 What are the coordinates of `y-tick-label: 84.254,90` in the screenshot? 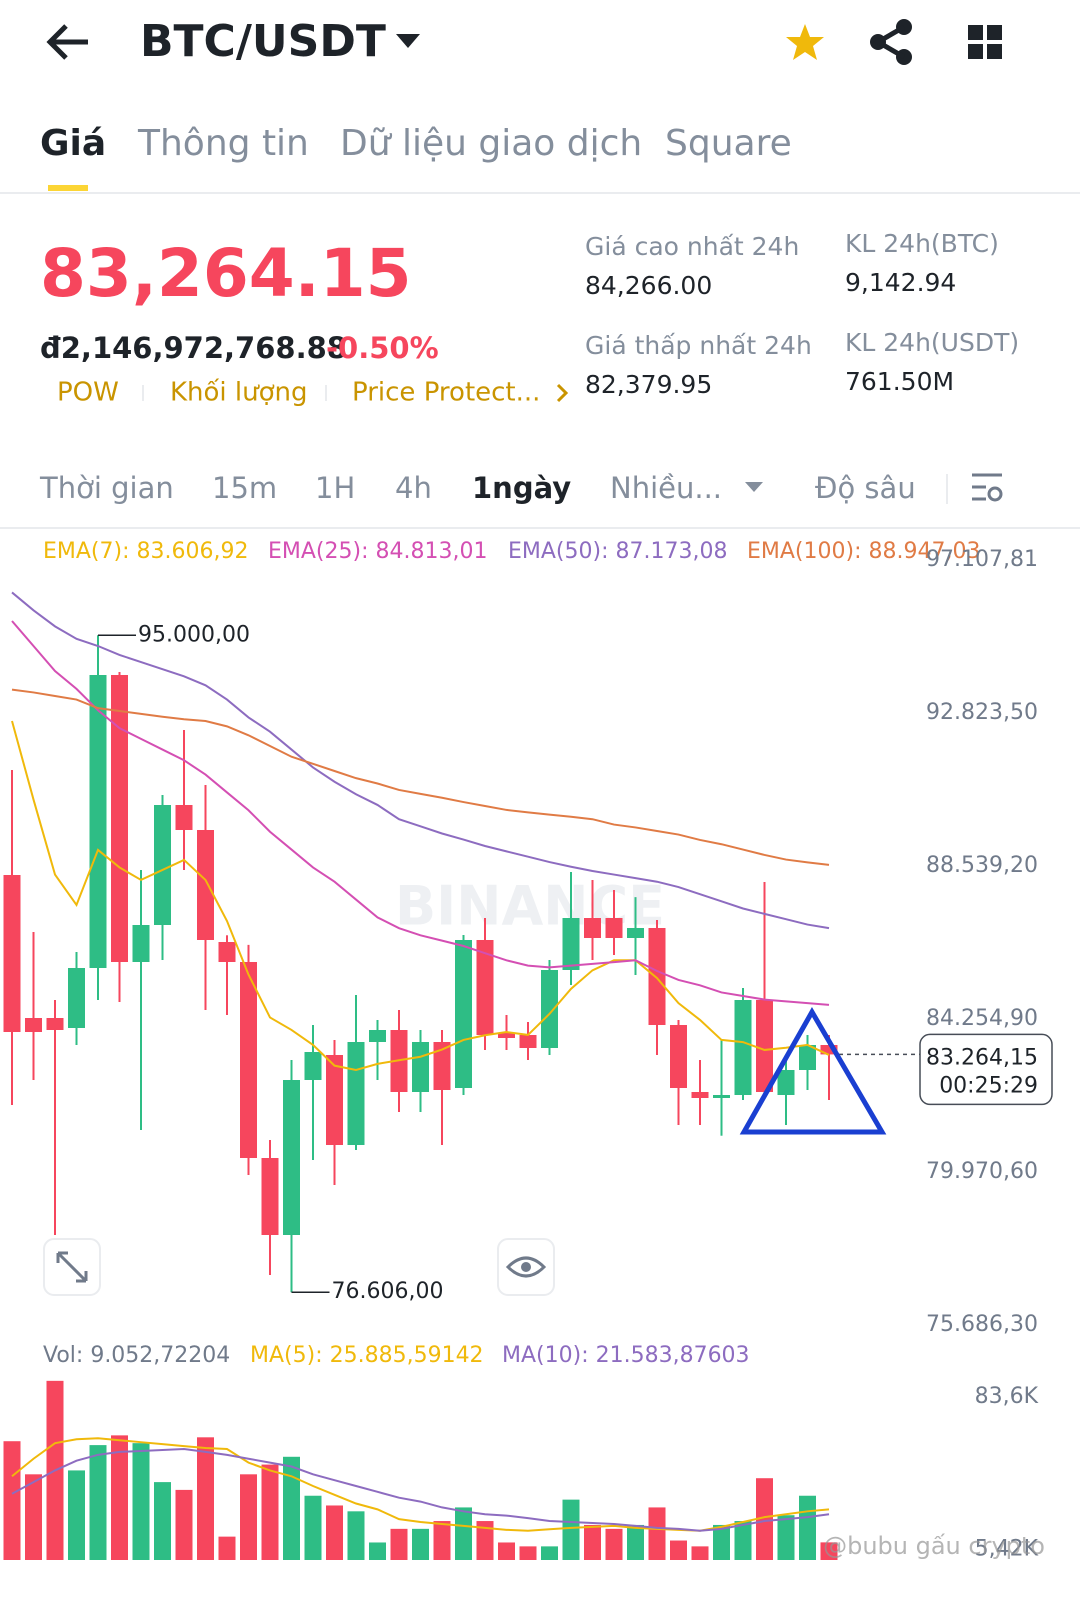 It's located at (982, 1018).